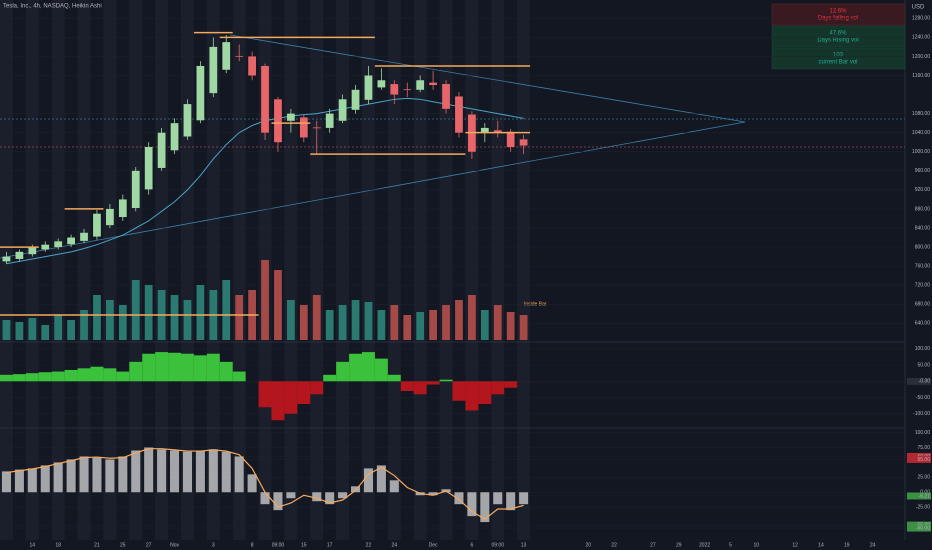 The image size is (932, 550). Describe the element at coordinates (921, 133) in the screenshot. I see `y-tick-label: 1040.00` at that location.